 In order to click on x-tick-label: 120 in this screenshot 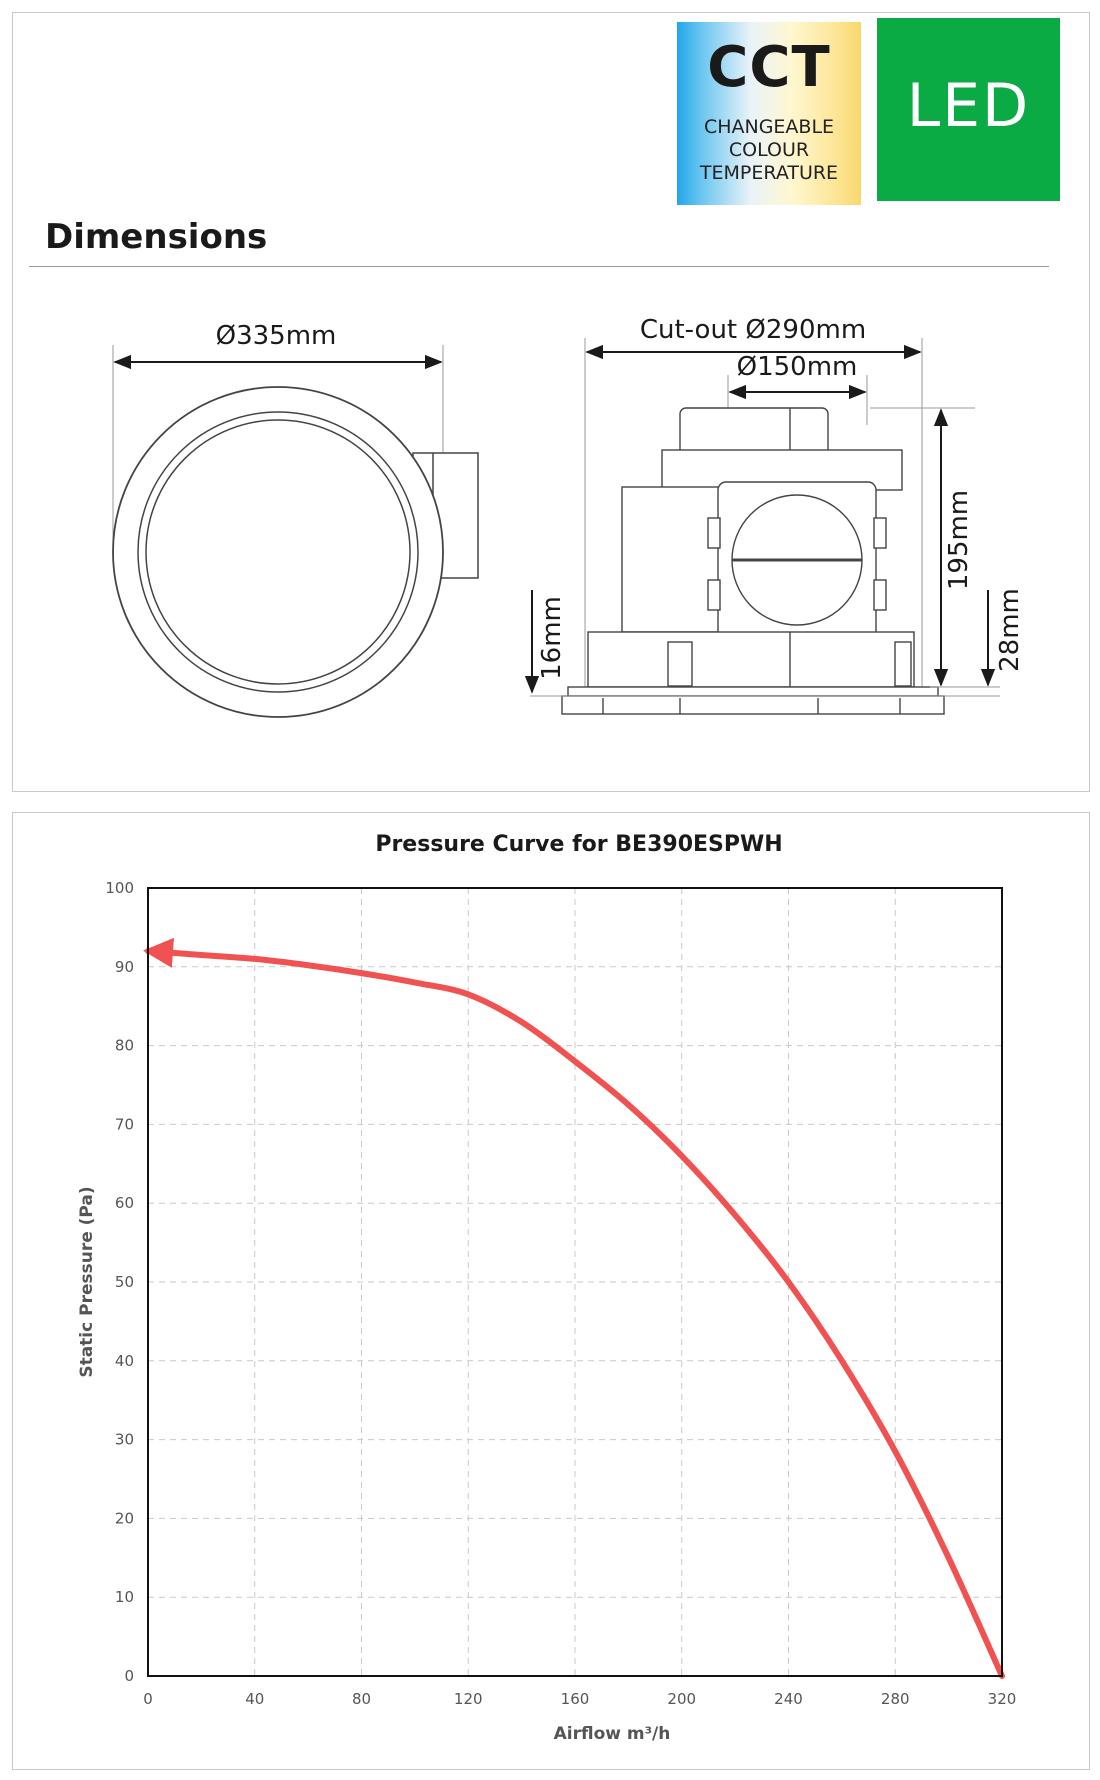, I will do `click(468, 1699)`.